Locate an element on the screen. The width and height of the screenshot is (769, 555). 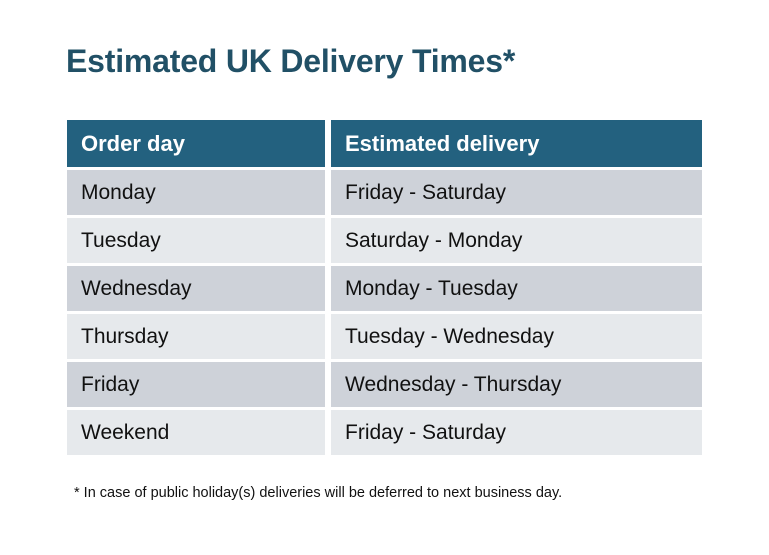
cell-order-day: Monday is located at coordinates (196, 192).